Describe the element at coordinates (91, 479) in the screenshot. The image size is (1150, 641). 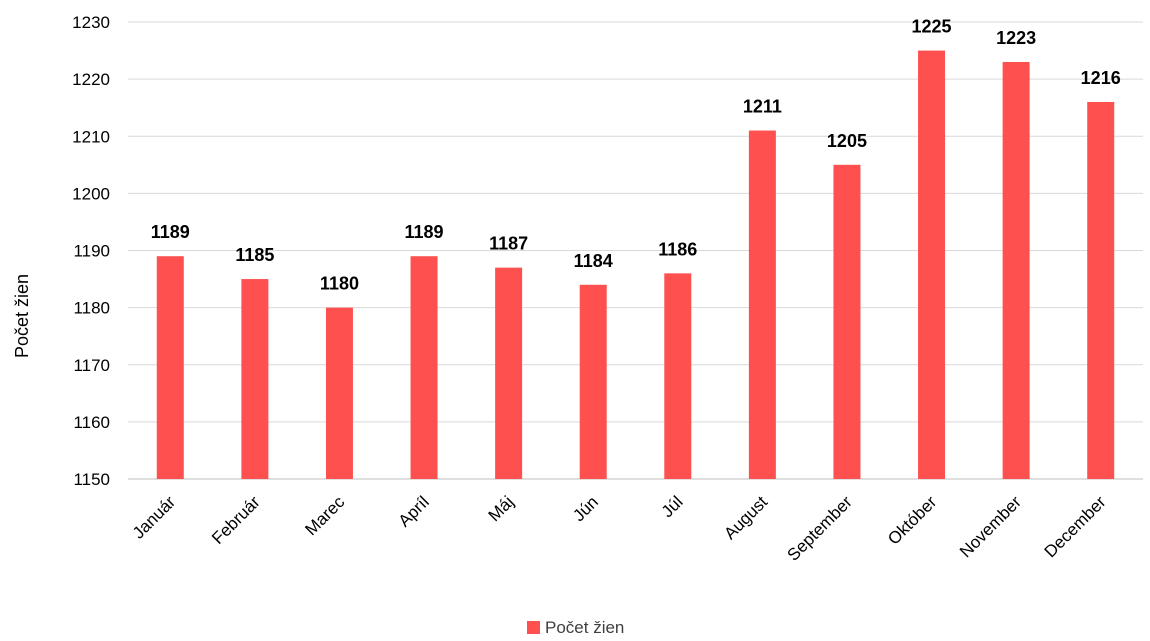
I see `y-tick-label: 1150` at that location.